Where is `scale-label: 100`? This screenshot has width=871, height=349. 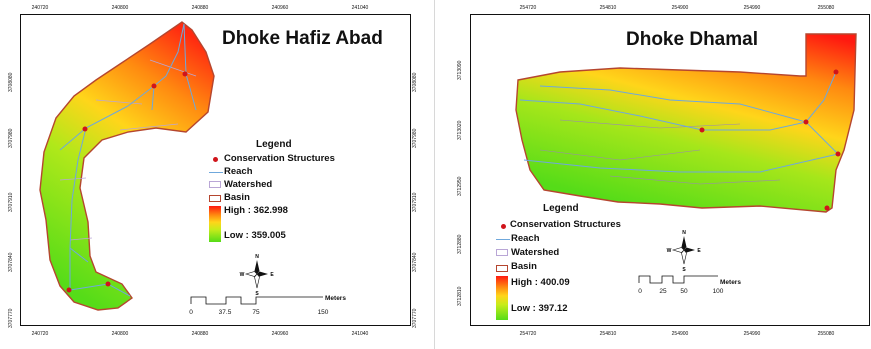
scale-label: 100 is located at coordinates (718, 291).